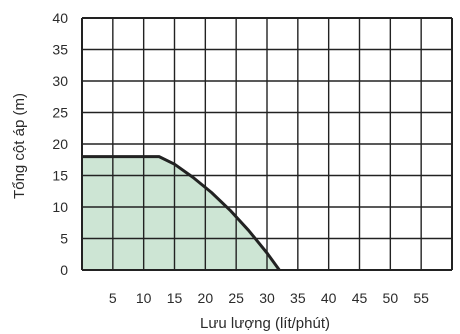 The height and width of the screenshot is (334, 460). Describe the element at coordinates (60, 50) in the screenshot. I see `y-tick-label: 35` at that location.